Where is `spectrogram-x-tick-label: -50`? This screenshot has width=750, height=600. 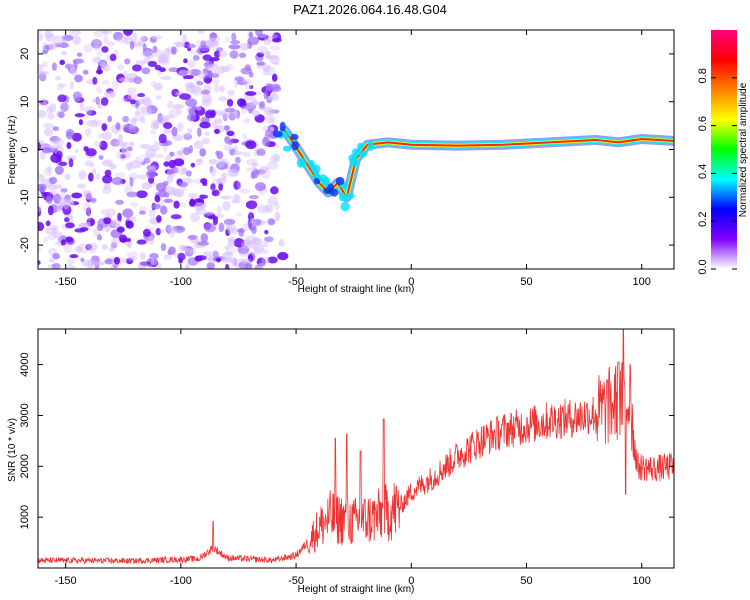 spectrogram-x-tick-label: -50 is located at coordinates (296, 282).